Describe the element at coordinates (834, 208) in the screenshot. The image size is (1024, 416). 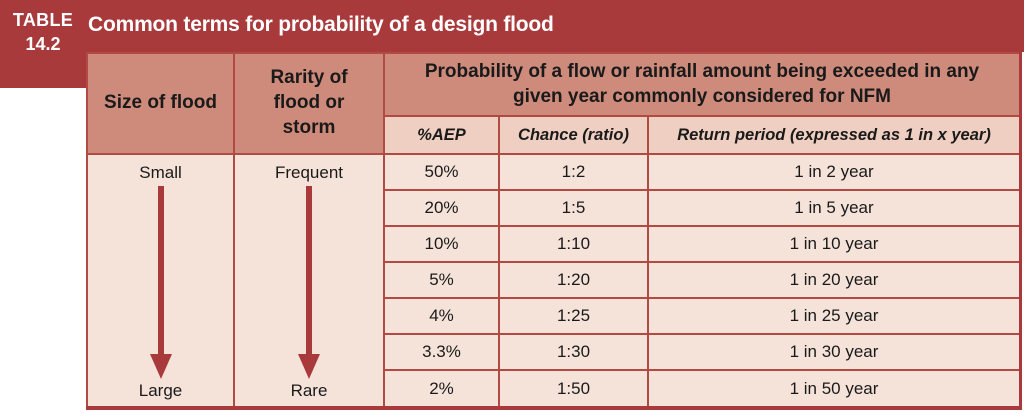
I see `cell-return-period: 1 in 5 year` at that location.